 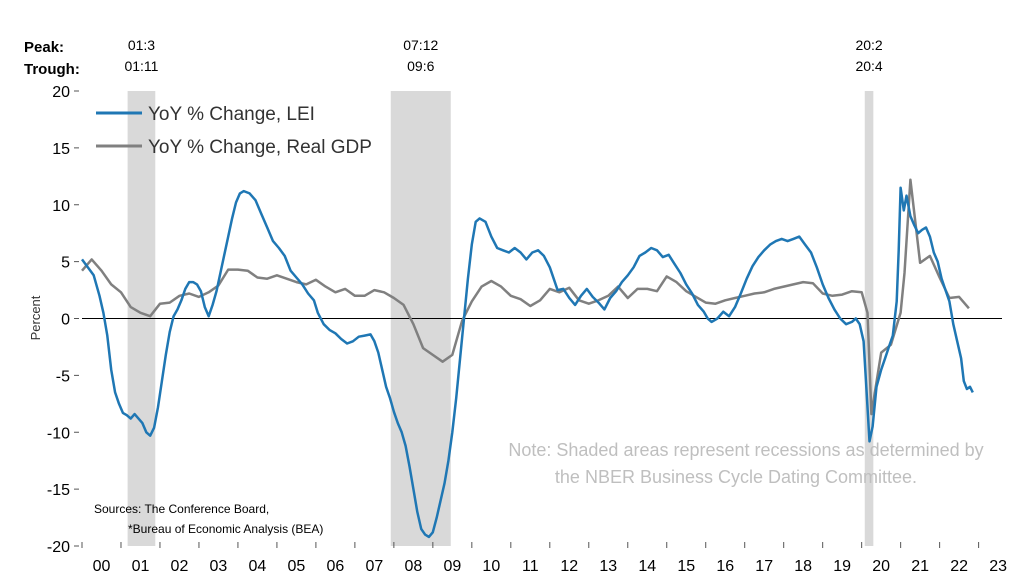 What do you see at coordinates (413, 566) in the screenshot?
I see `x-tick-label: 08` at bounding box center [413, 566].